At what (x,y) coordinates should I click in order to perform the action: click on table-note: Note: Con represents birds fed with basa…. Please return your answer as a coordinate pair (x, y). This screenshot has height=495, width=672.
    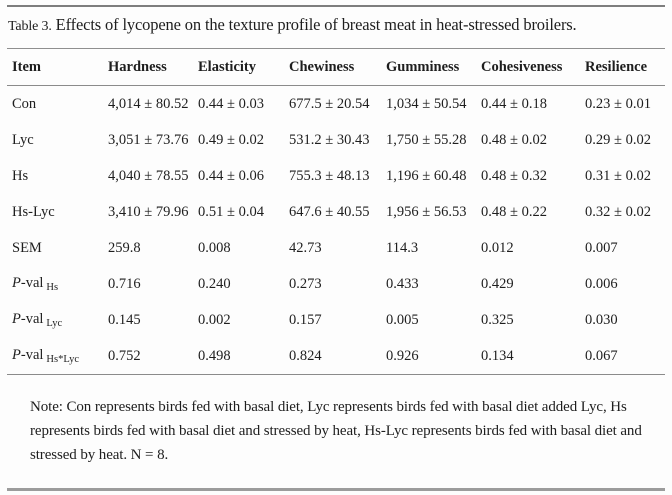
    Looking at the image, I should click on (336, 431).